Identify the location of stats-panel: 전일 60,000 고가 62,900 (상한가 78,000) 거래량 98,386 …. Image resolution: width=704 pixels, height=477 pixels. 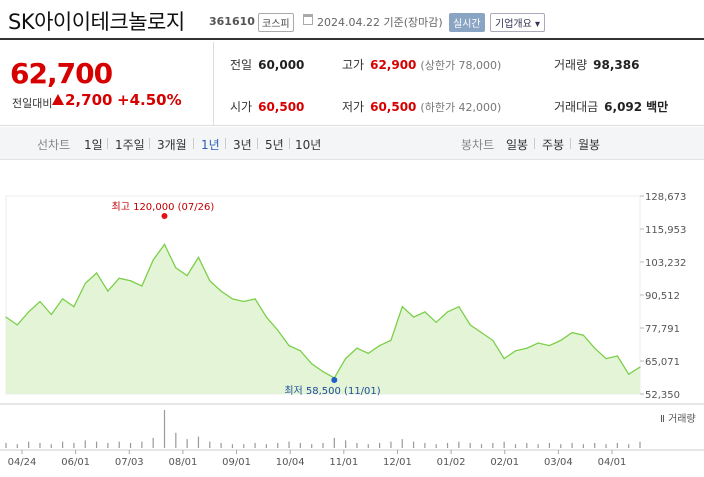
(459, 84).